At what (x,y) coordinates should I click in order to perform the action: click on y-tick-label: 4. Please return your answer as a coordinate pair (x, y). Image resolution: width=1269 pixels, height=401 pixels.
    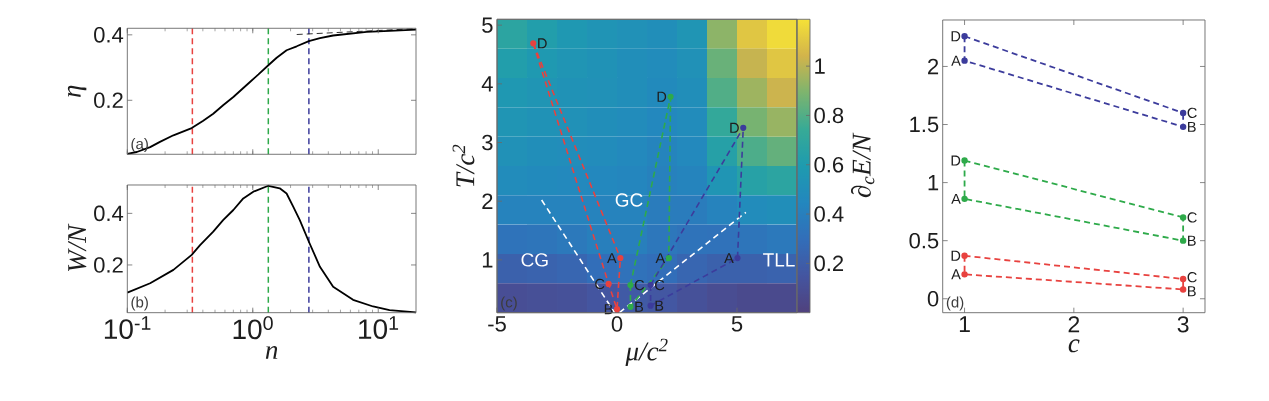
    Looking at the image, I should click on (487, 84).